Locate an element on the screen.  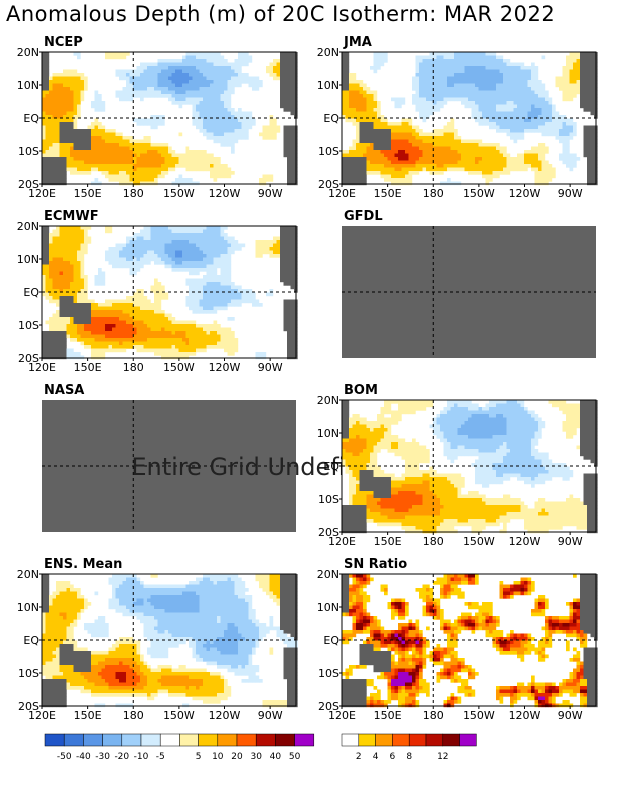
panel-label: ENS. Mean is located at coordinates (83, 564).